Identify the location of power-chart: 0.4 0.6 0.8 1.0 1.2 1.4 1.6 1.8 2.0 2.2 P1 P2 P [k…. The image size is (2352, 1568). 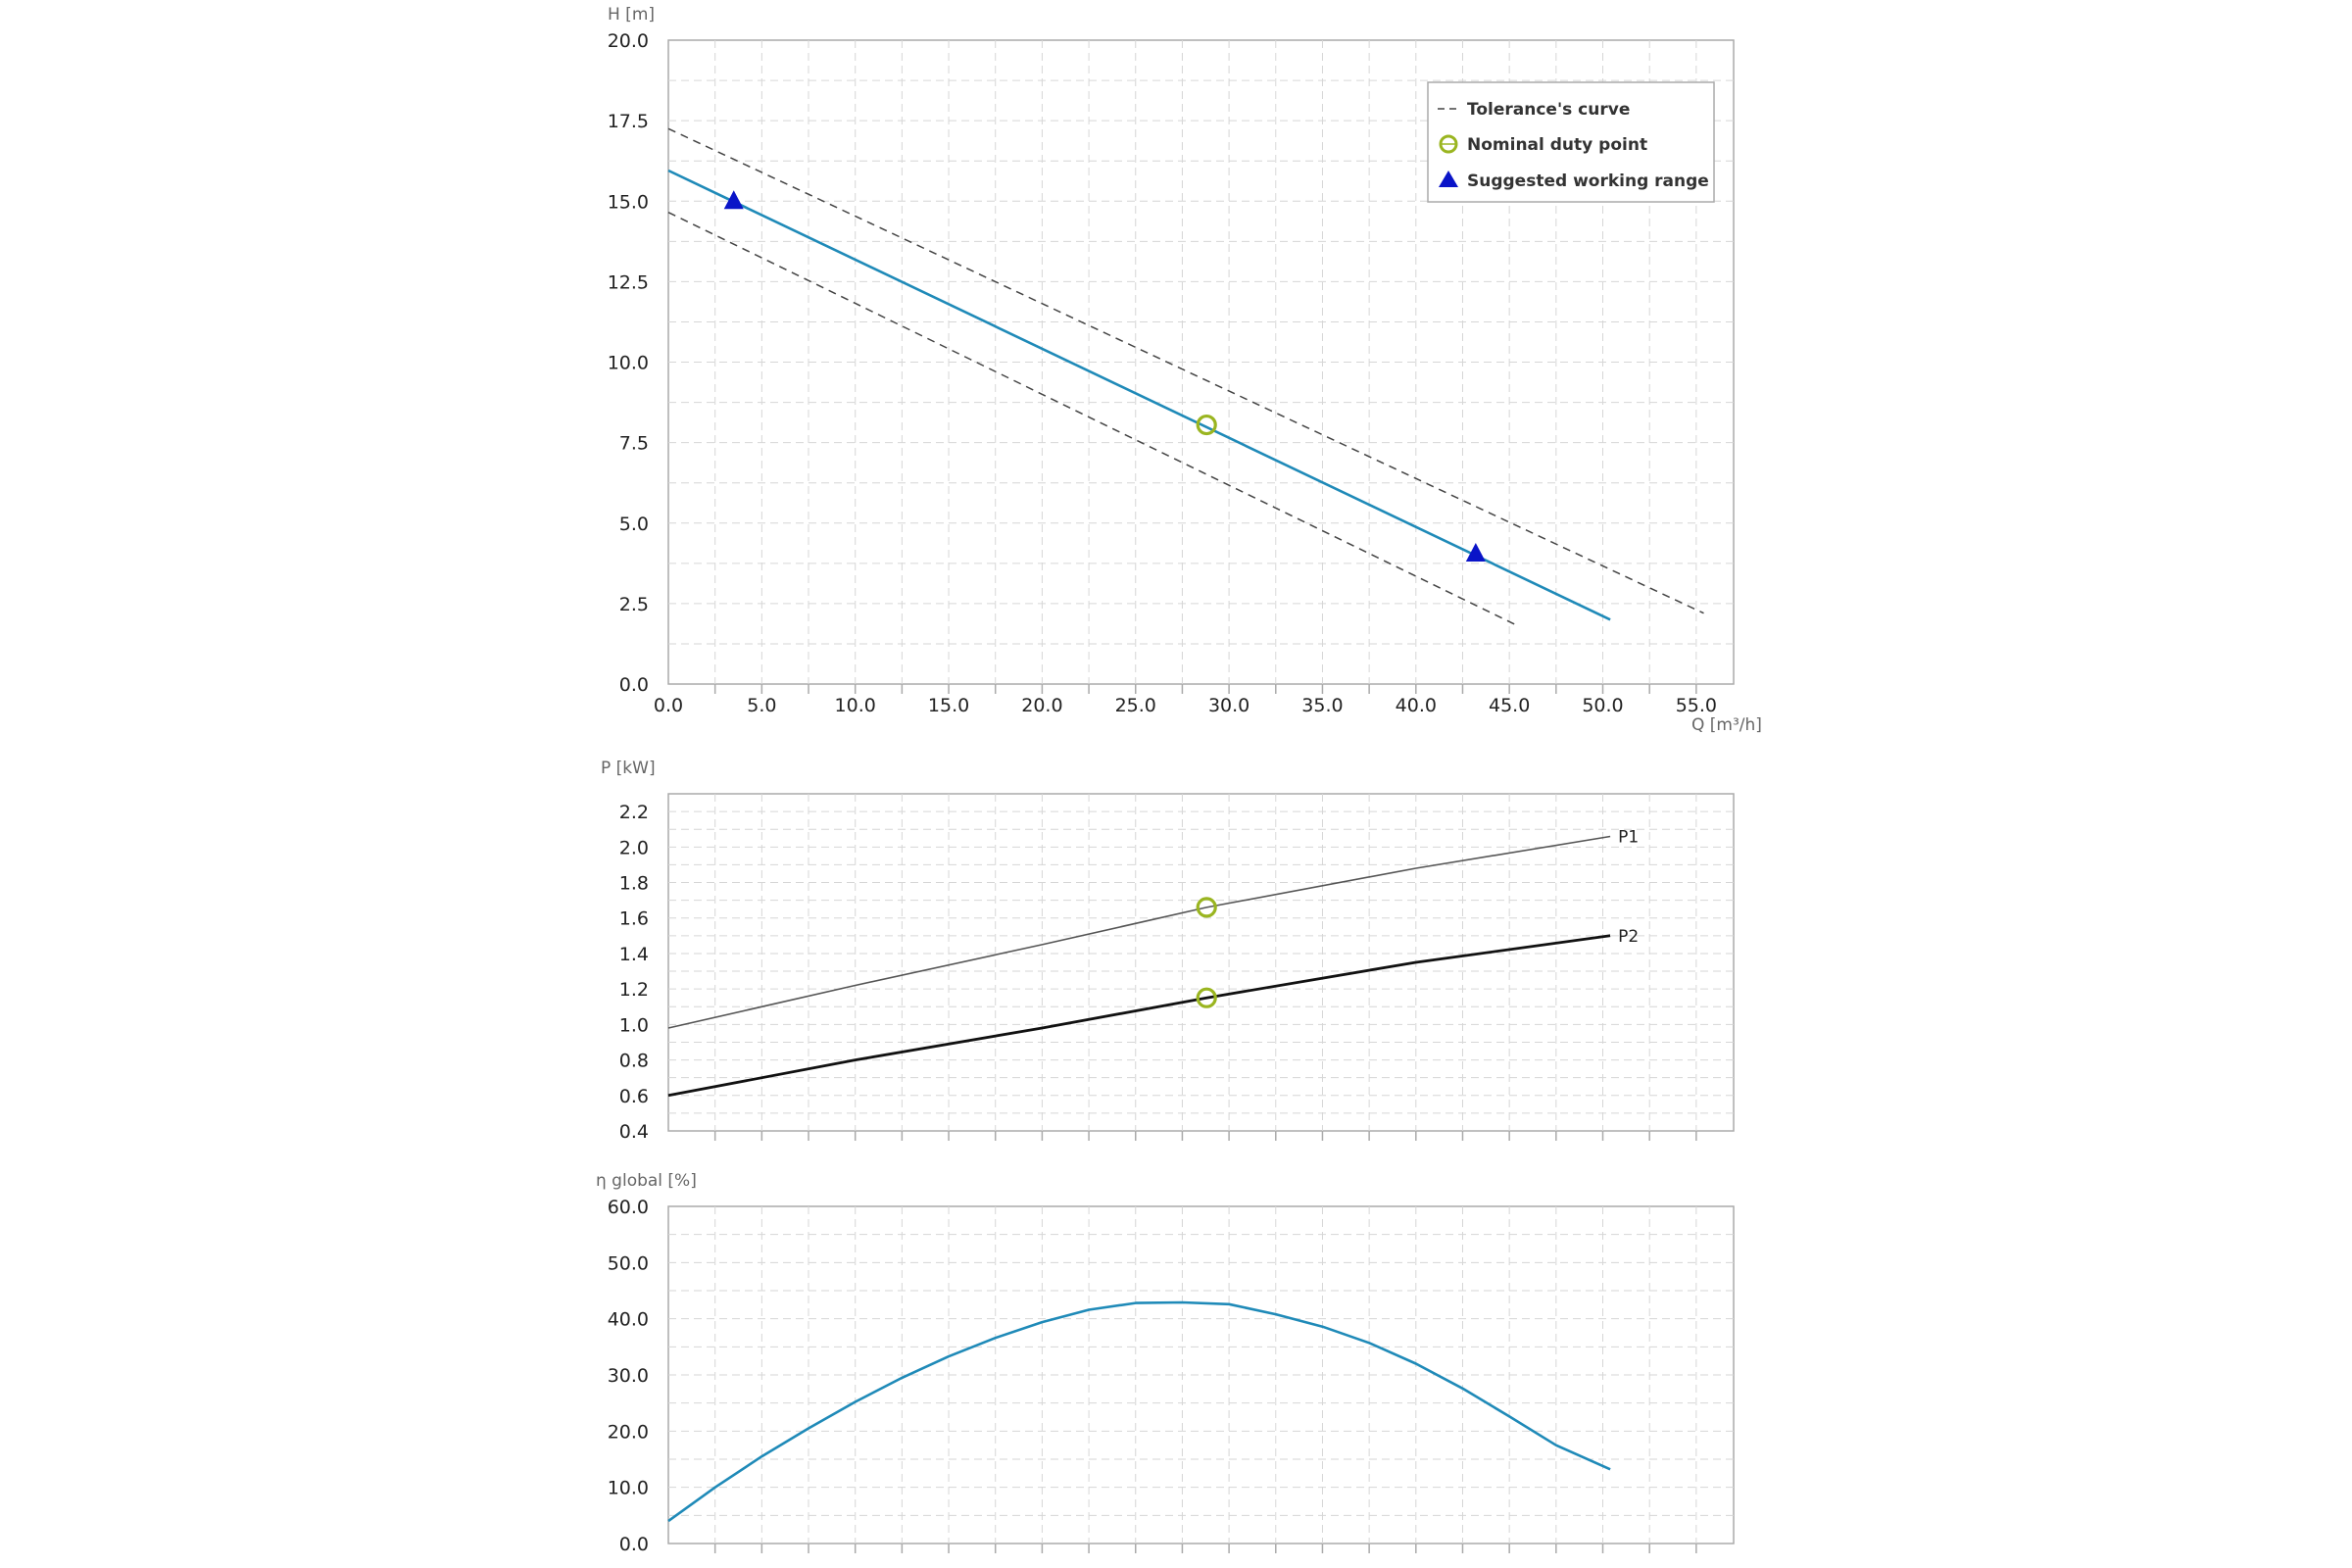
(1168, 951).